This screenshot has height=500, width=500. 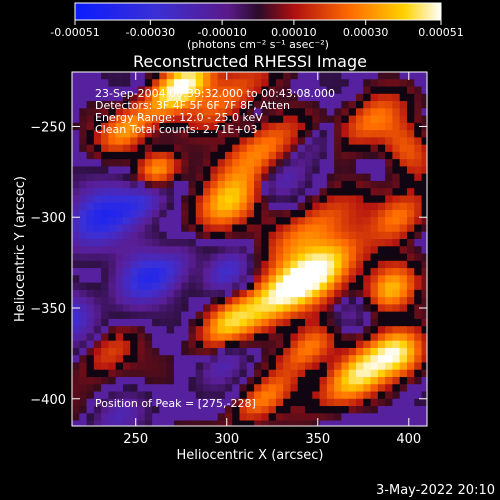 What do you see at coordinates (366, 32) in the screenshot?
I see `colorbar-tick-label: 0.00030` at bounding box center [366, 32].